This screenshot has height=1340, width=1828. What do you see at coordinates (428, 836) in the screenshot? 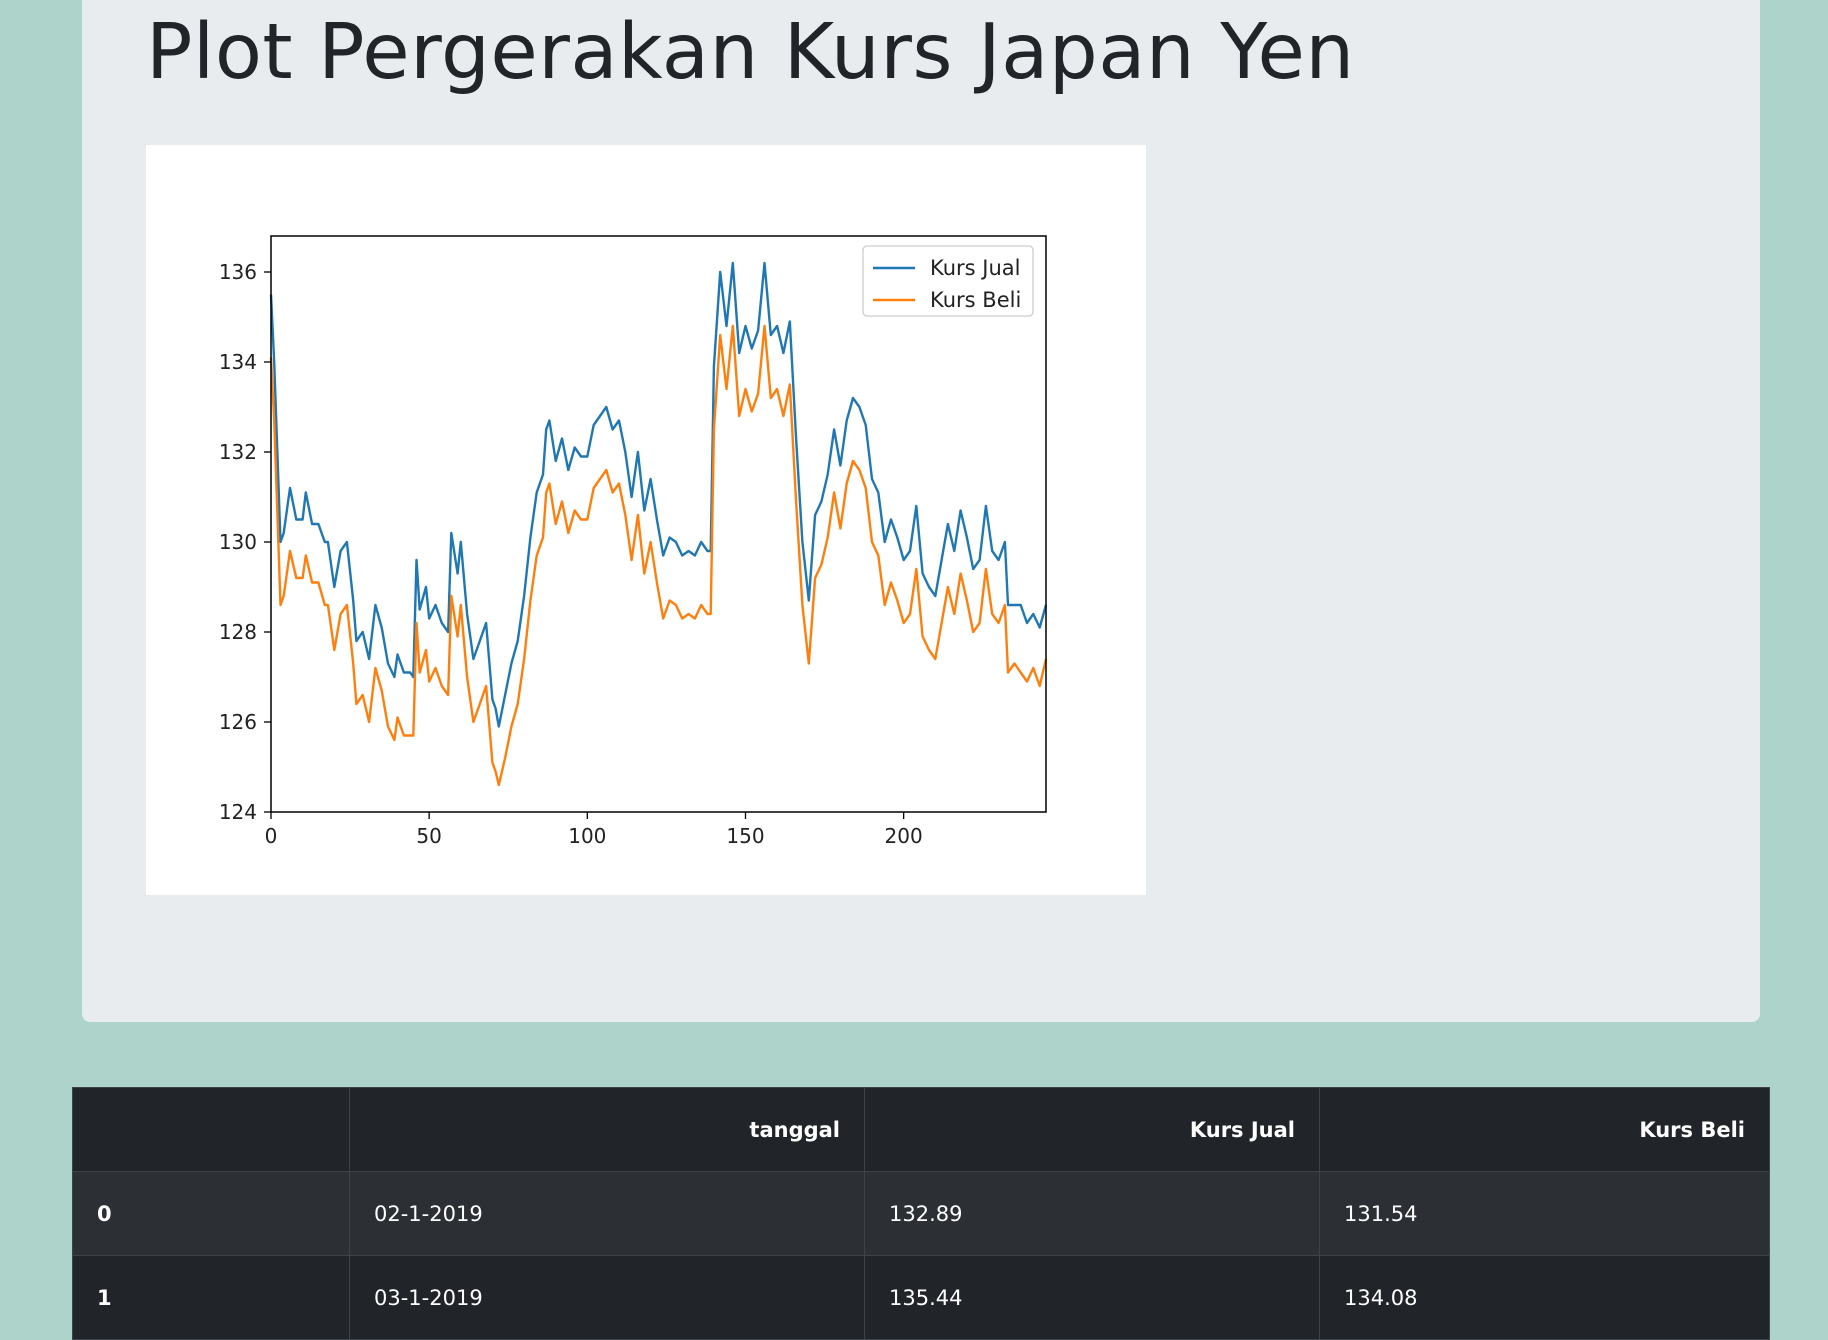
I see `x-tick-label: 50` at bounding box center [428, 836].